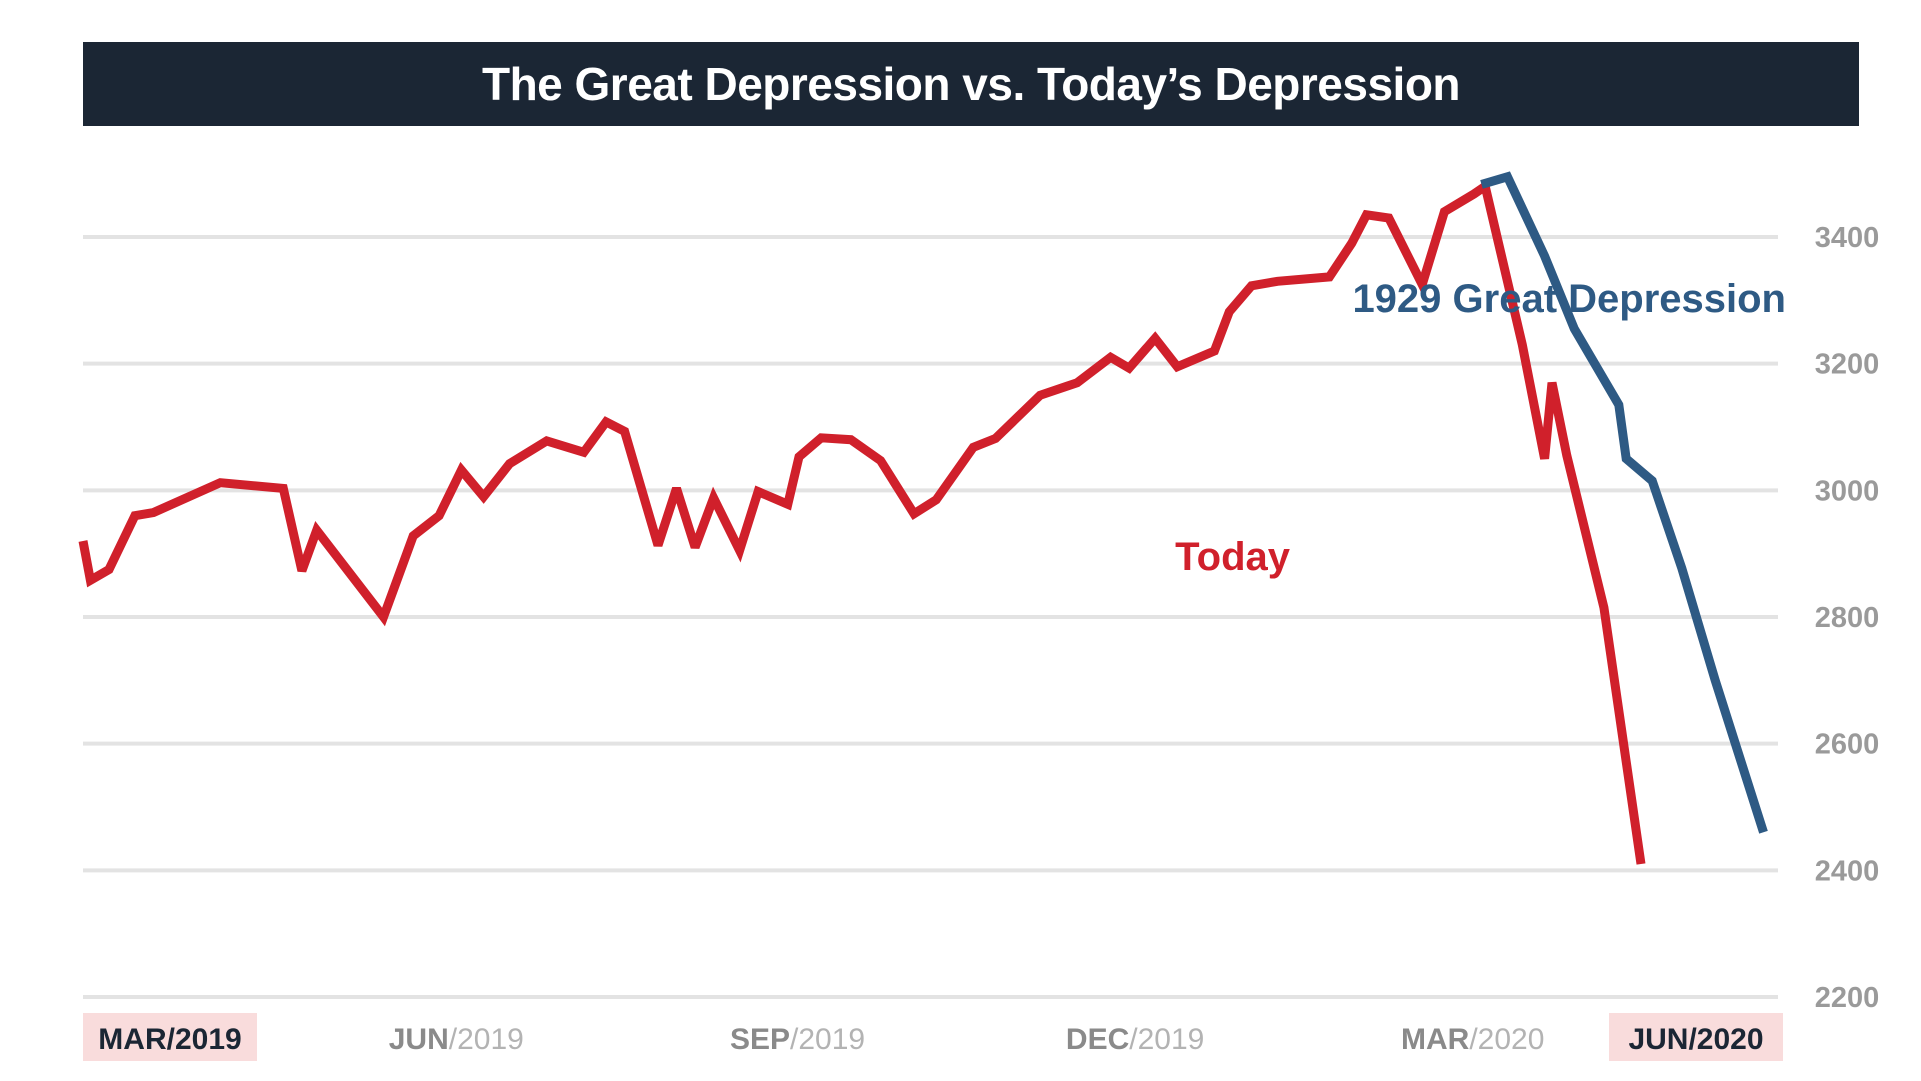 The width and height of the screenshot is (1921, 1081). I want to click on x-tick-mar-2019: MAR/2019, so click(170, 1037).